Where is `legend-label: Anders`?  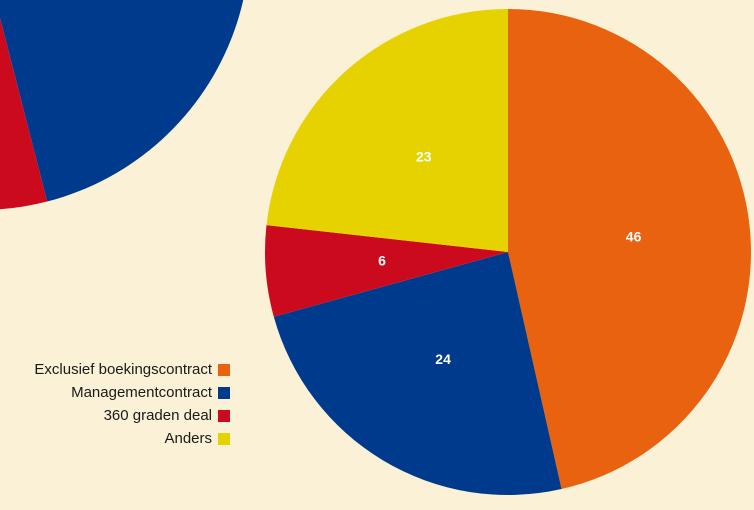 legend-label: Anders is located at coordinates (188, 438).